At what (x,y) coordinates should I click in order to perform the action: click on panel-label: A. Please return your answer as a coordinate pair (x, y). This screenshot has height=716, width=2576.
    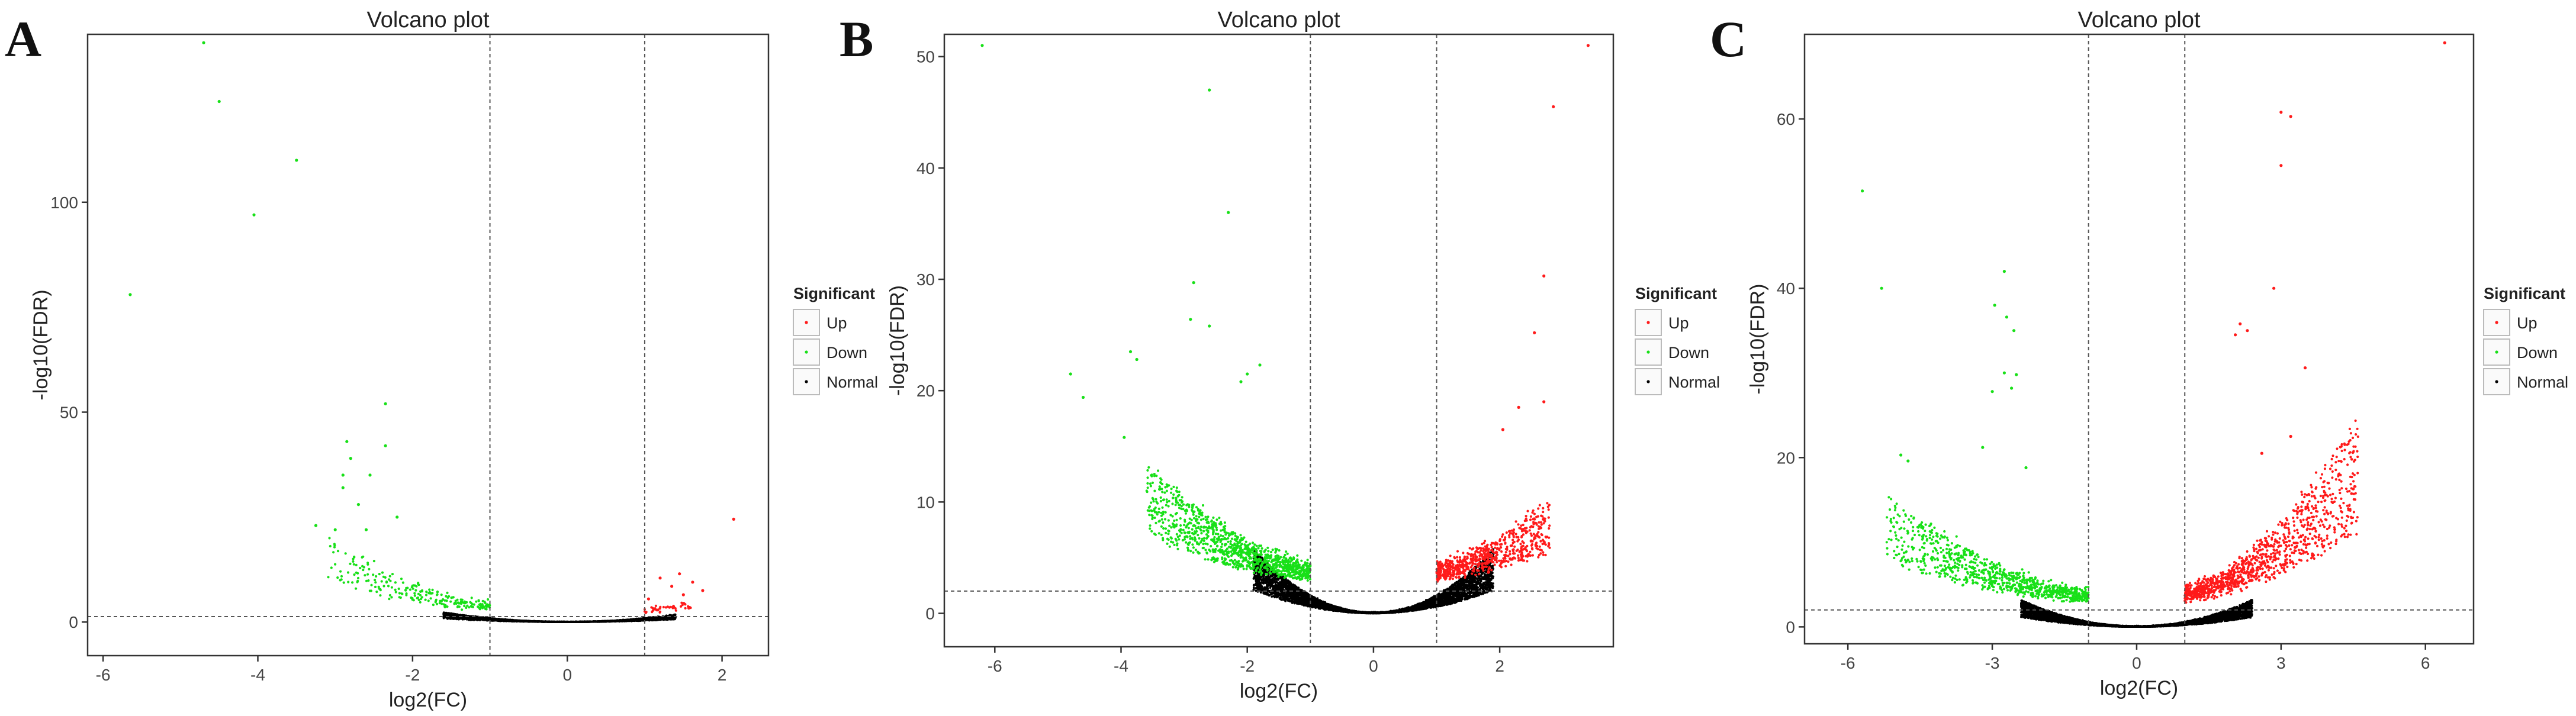
    Looking at the image, I should click on (23, 39).